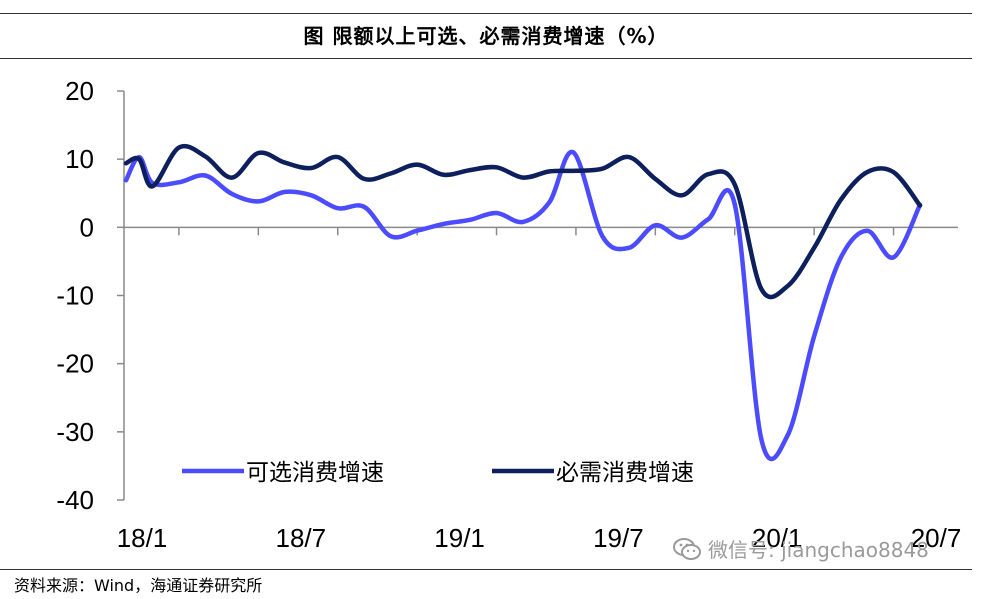 This screenshot has height=599, width=1003. I want to click on wechat-watermark: 微信号: jiangchao8848, so click(800, 548).